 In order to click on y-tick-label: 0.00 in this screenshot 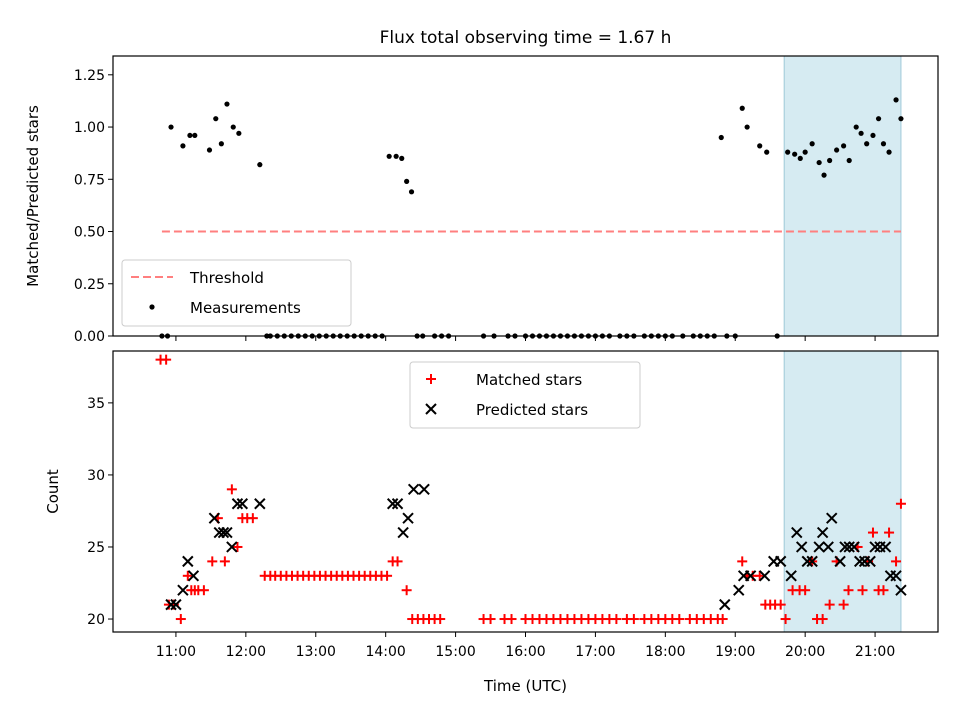, I will do `click(89, 337)`.